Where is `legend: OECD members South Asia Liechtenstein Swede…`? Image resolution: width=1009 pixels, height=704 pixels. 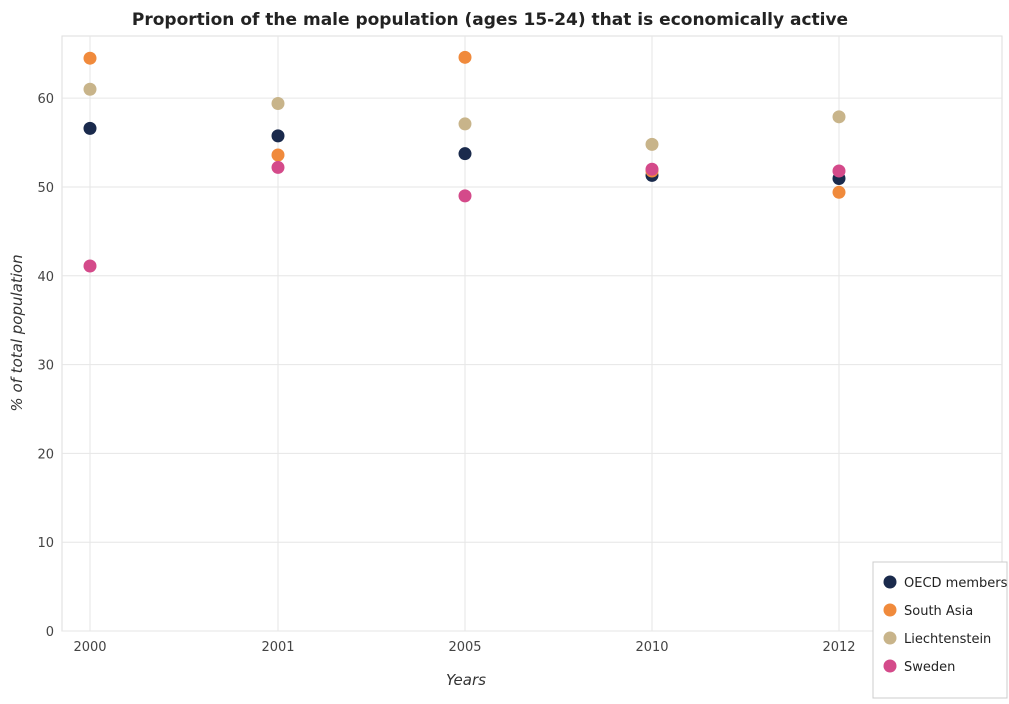 legend: OECD members South Asia Liechtenstein Swede… is located at coordinates (940, 630).